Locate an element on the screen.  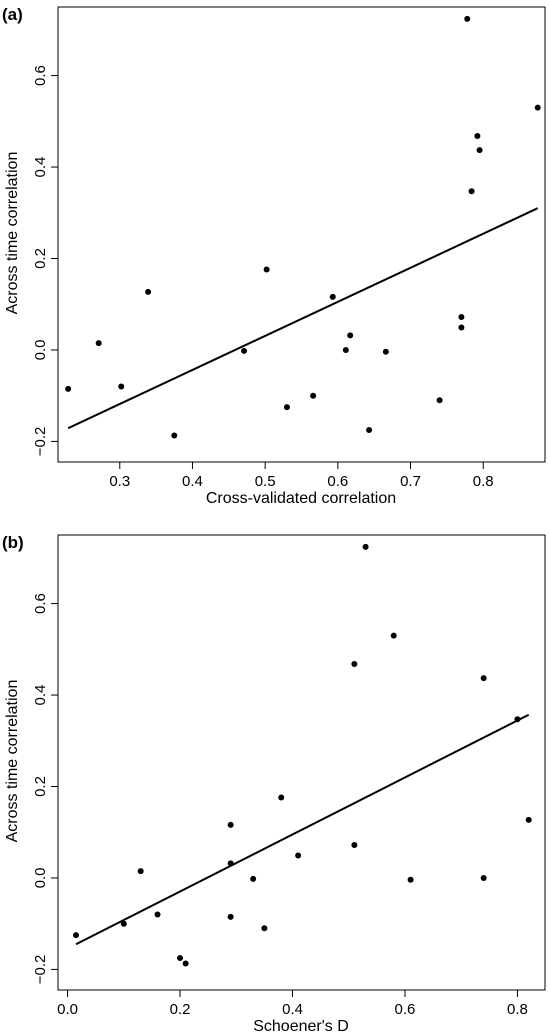
panel-a-x-tick-label: 0.8 is located at coordinates (483, 481).